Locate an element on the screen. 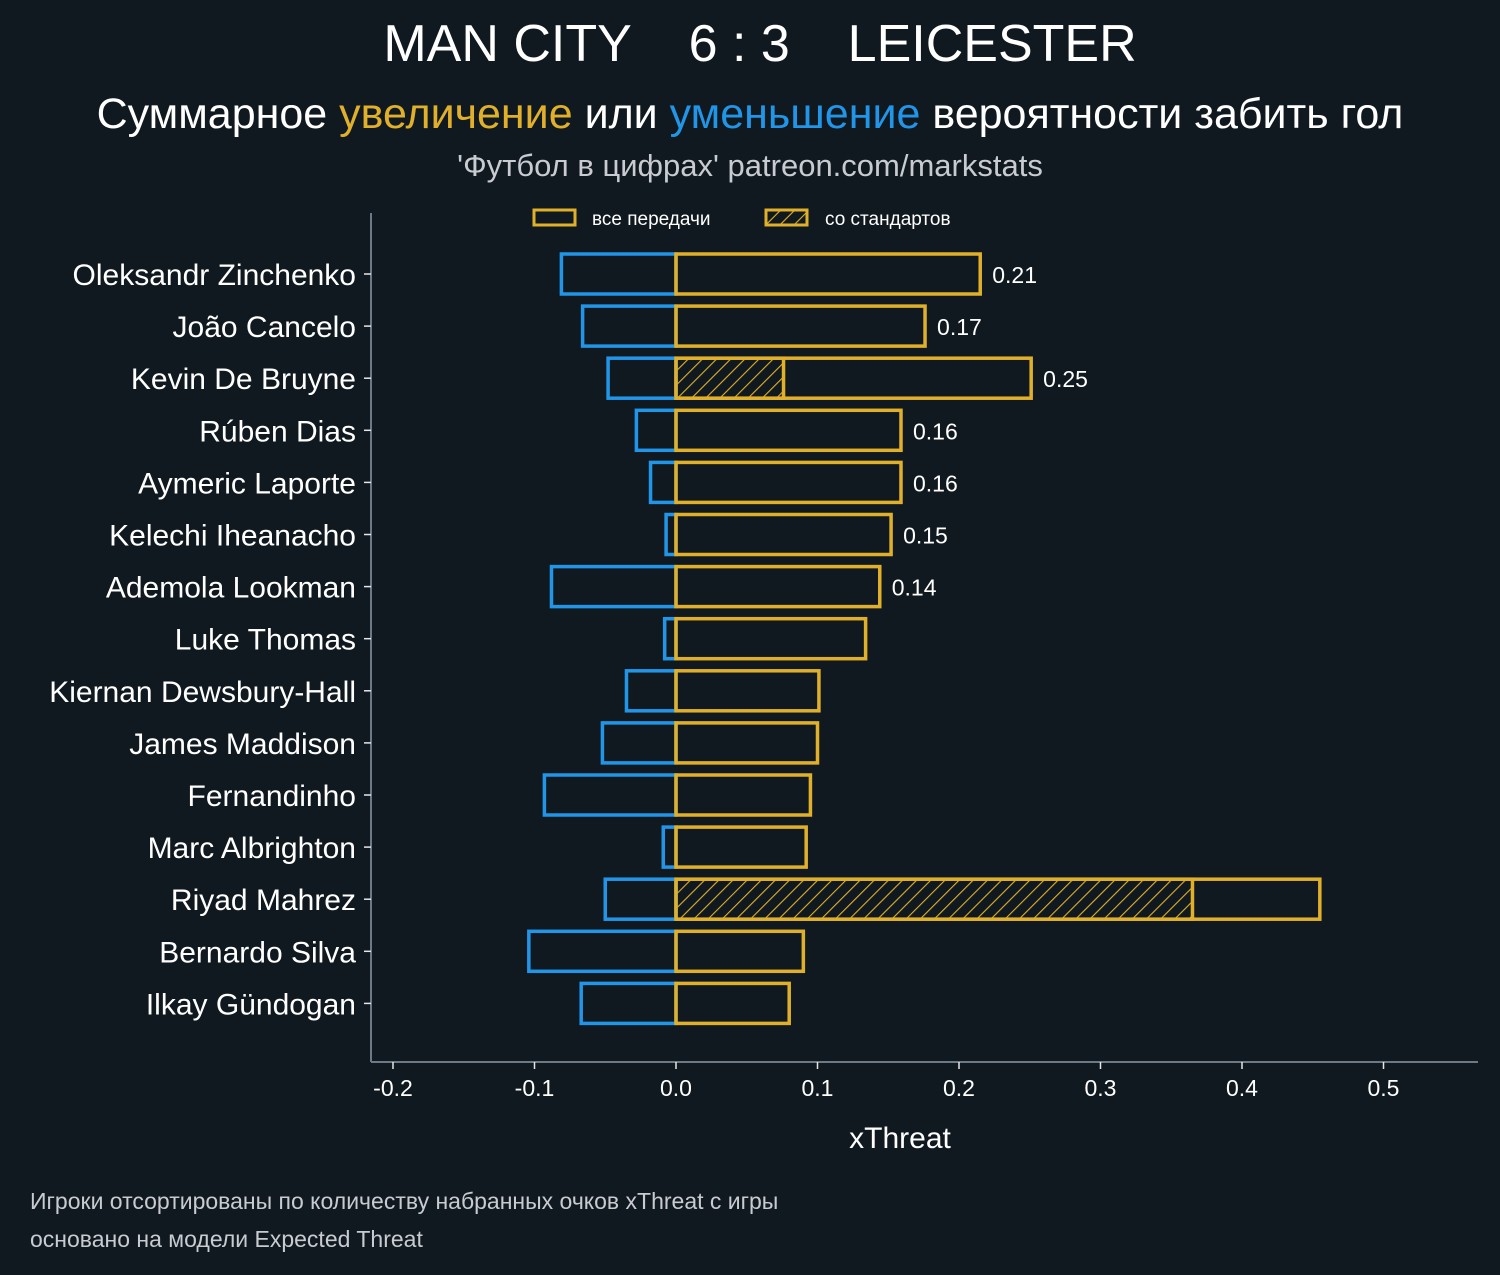 This screenshot has height=1275, width=1500. x-tick-label: 0.2 is located at coordinates (959, 1088).